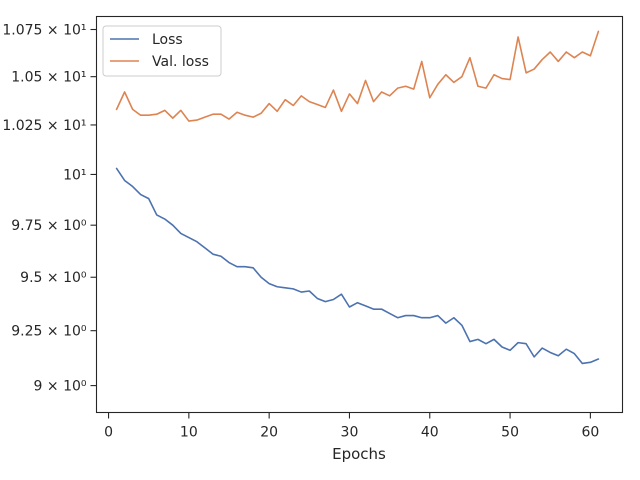 This screenshot has height=480, width=640. Describe the element at coordinates (180, 62) in the screenshot. I see `legend-label-val-loss: Val. loss` at that location.